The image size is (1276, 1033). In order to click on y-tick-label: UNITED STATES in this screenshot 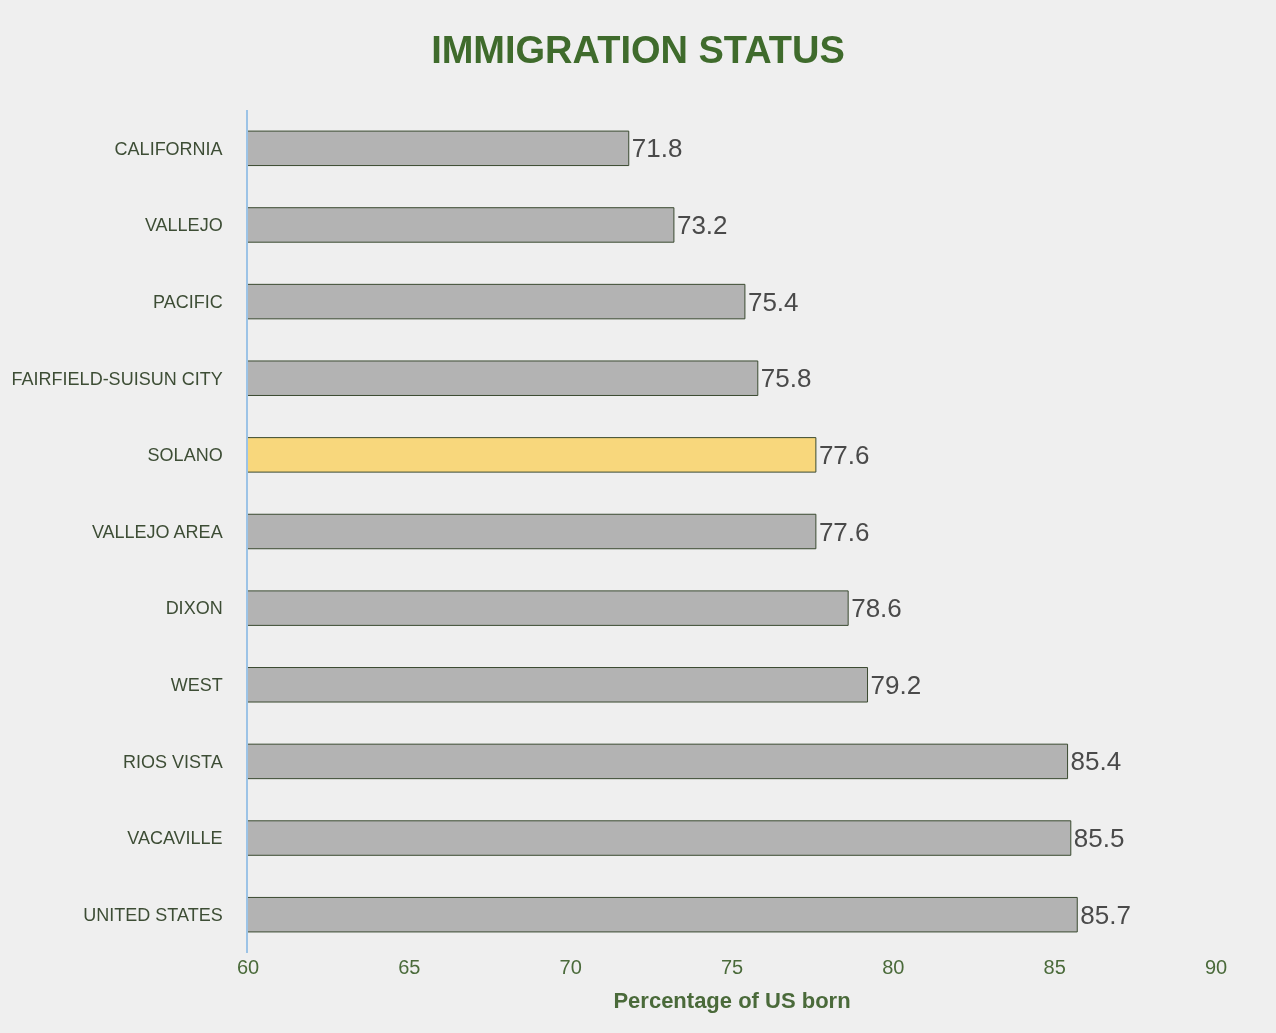, I will do `click(153, 914)`.